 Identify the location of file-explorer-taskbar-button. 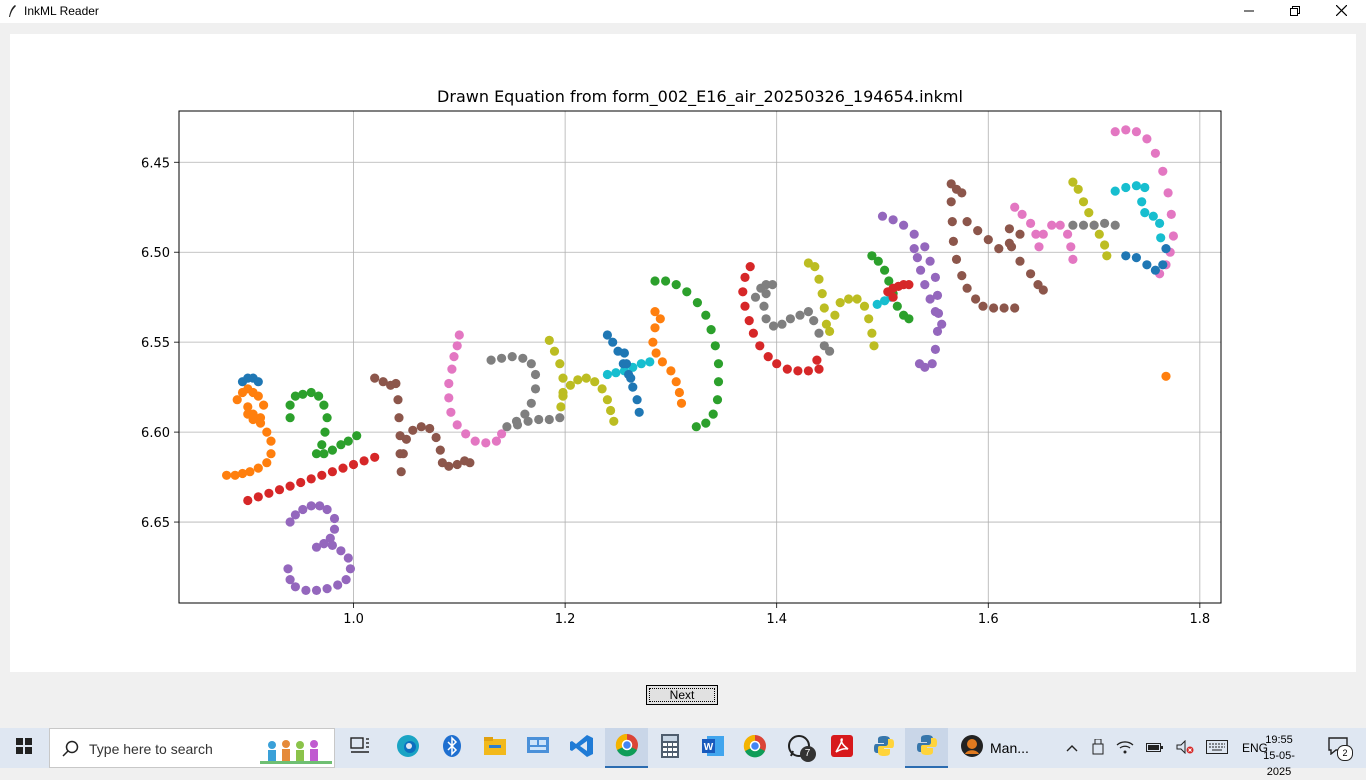
(494, 748).